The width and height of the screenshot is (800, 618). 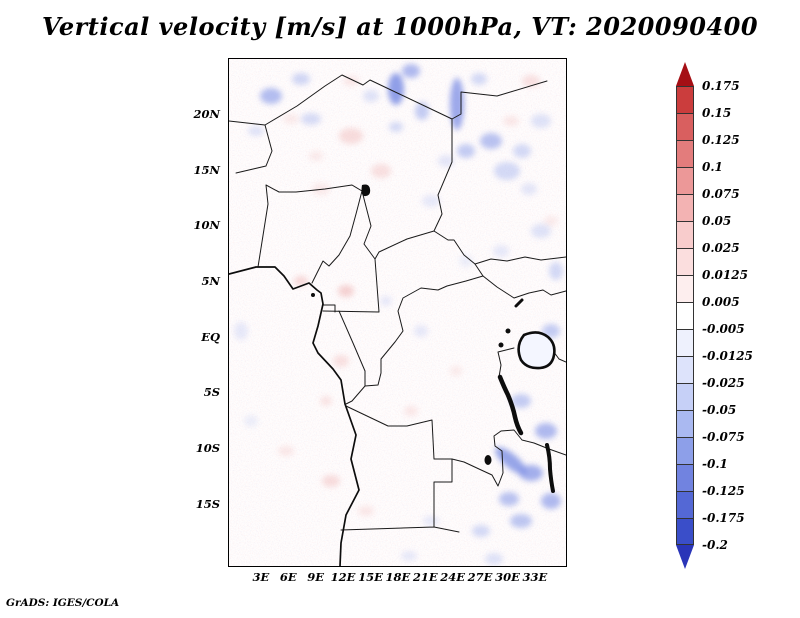 What do you see at coordinates (717, 113) in the screenshot?
I see `colorbar-level-label: 0.15` at bounding box center [717, 113].